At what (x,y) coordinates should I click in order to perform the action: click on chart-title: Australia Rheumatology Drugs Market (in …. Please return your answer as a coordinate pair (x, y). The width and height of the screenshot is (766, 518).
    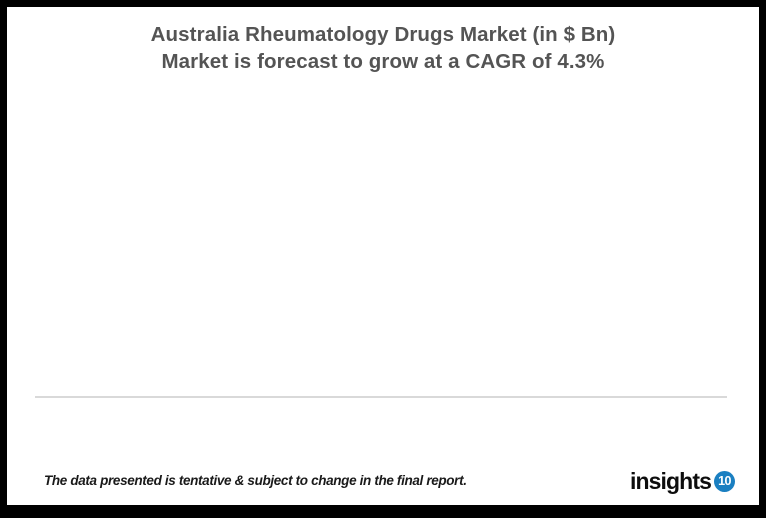
    Looking at the image, I should click on (383, 34).